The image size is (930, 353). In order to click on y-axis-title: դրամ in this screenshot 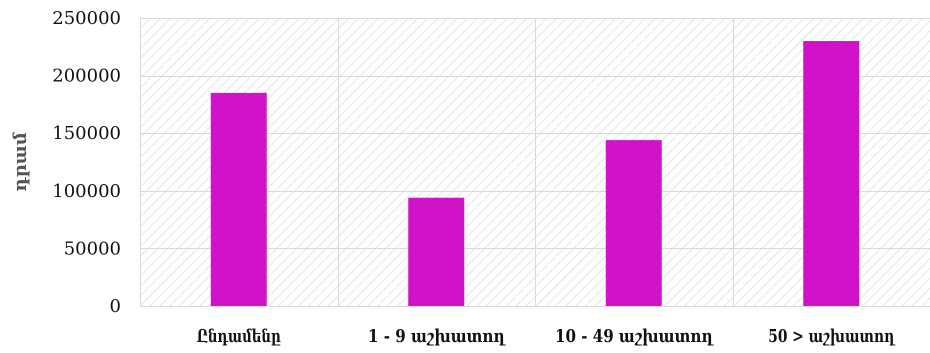, I will do `click(20, 161)`.